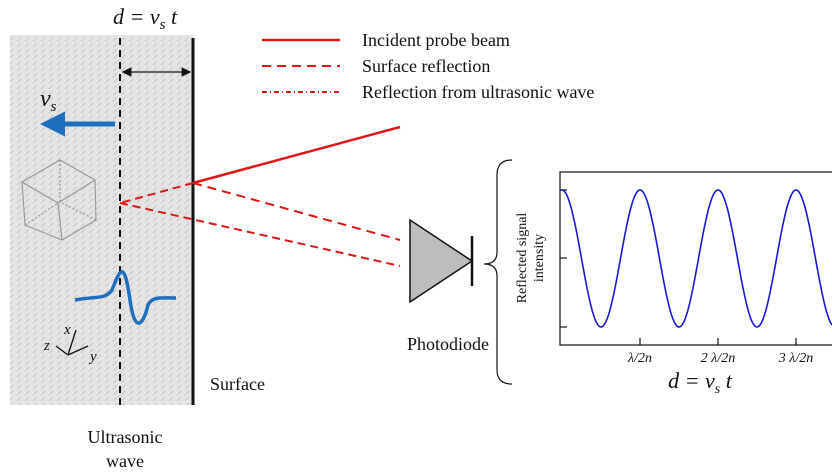 The width and height of the screenshot is (832, 472). I want to click on distance-label: d = vs t, so click(145, 18).